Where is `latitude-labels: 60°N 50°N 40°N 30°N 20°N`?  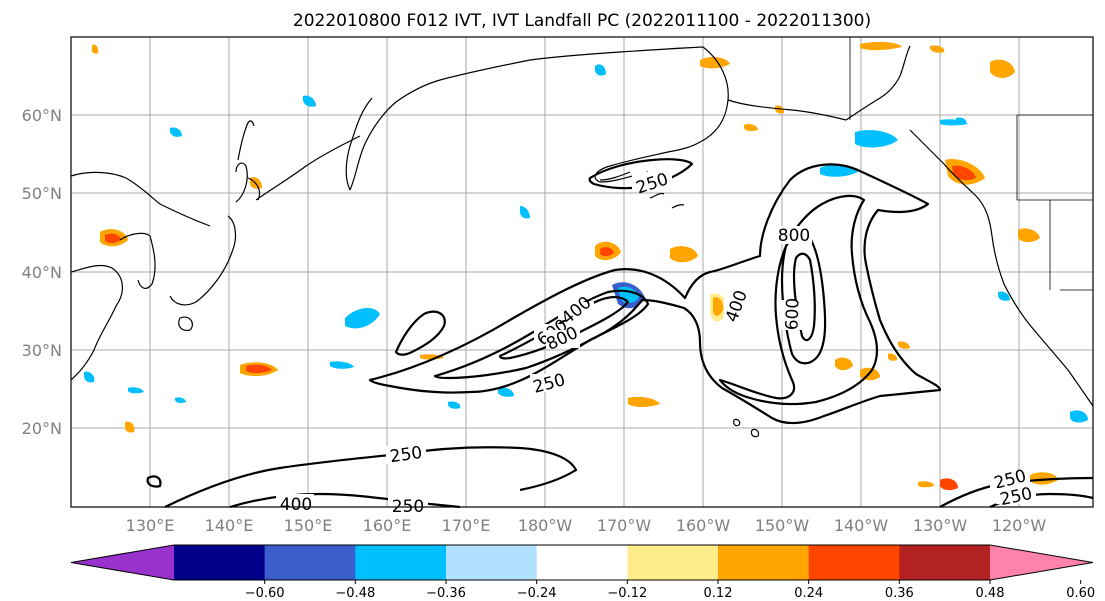
latitude-labels: 60°N 50°N 40°N 30°N 20°N is located at coordinates (42, 272).